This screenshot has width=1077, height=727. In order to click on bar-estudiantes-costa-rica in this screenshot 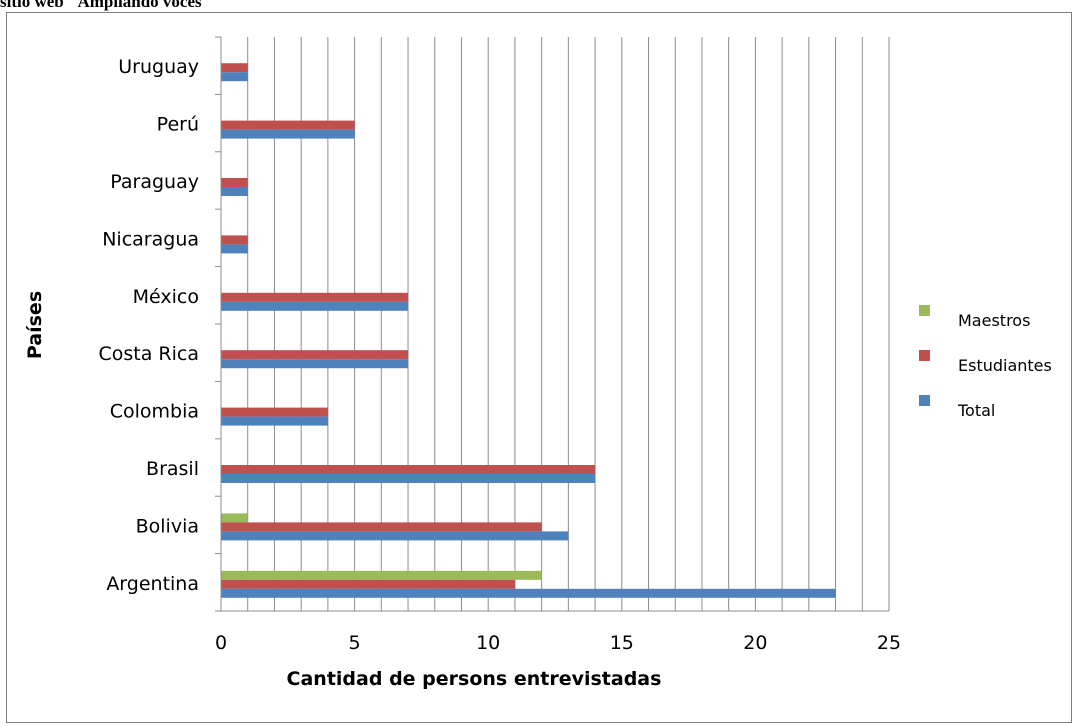, I will do `click(315, 355)`.